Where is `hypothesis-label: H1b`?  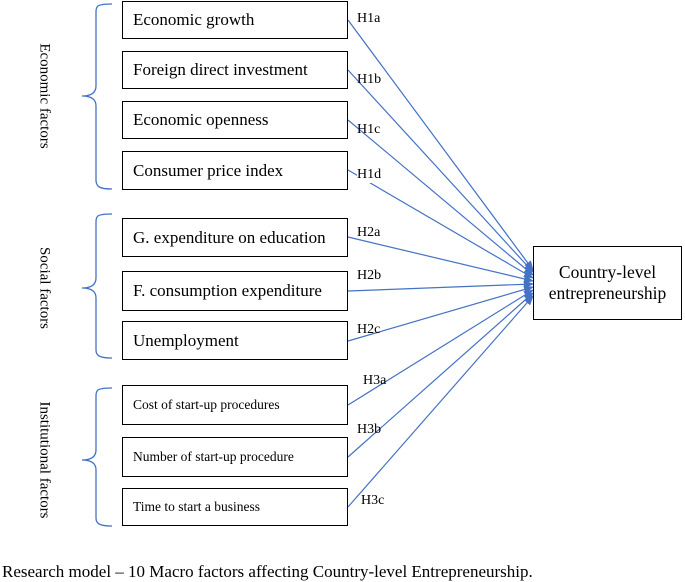 hypothesis-label: H1b is located at coordinates (369, 79).